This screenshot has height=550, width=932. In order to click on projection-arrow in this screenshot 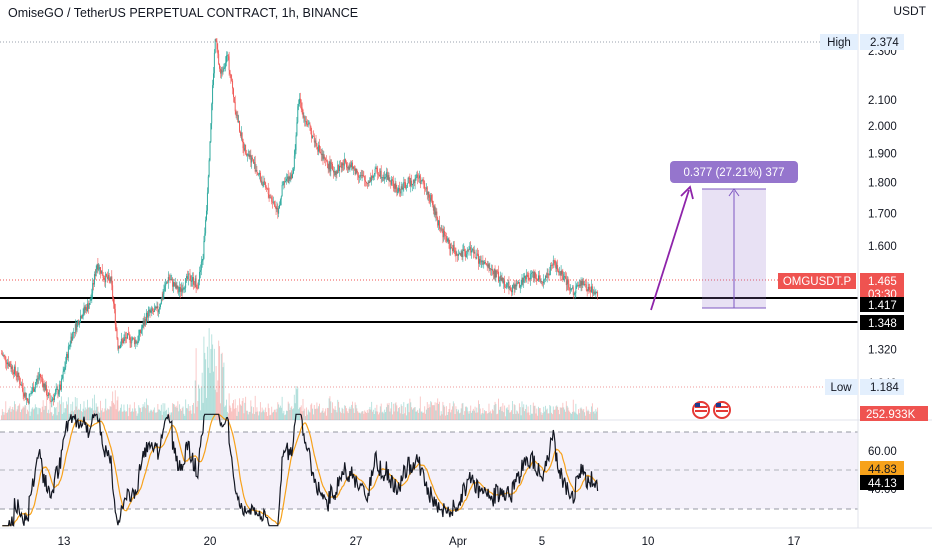, I will do `click(670, 250)`.